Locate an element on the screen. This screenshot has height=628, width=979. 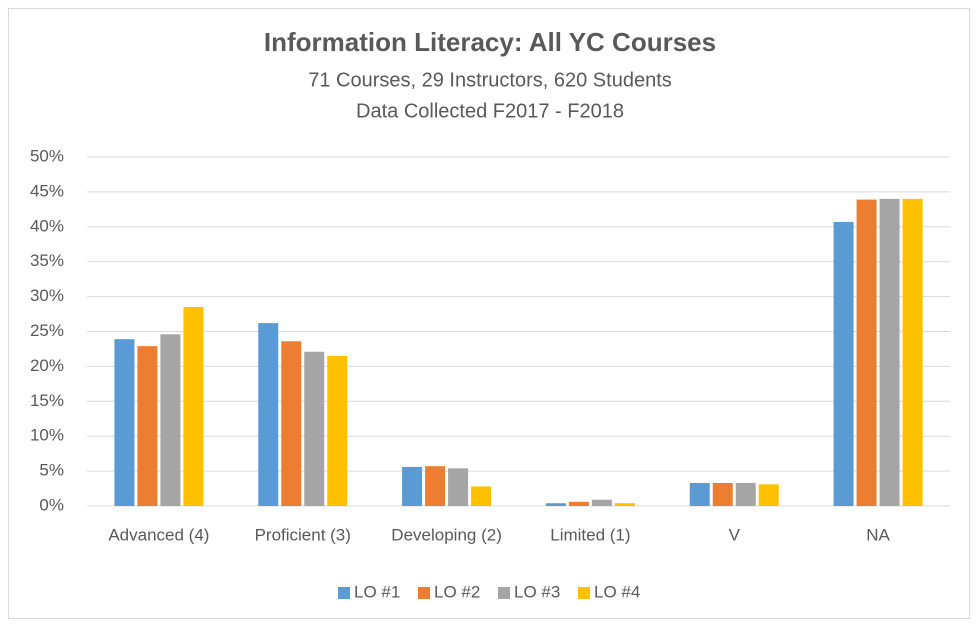
legend-label: LO #1 is located at coordinates (377, 591).